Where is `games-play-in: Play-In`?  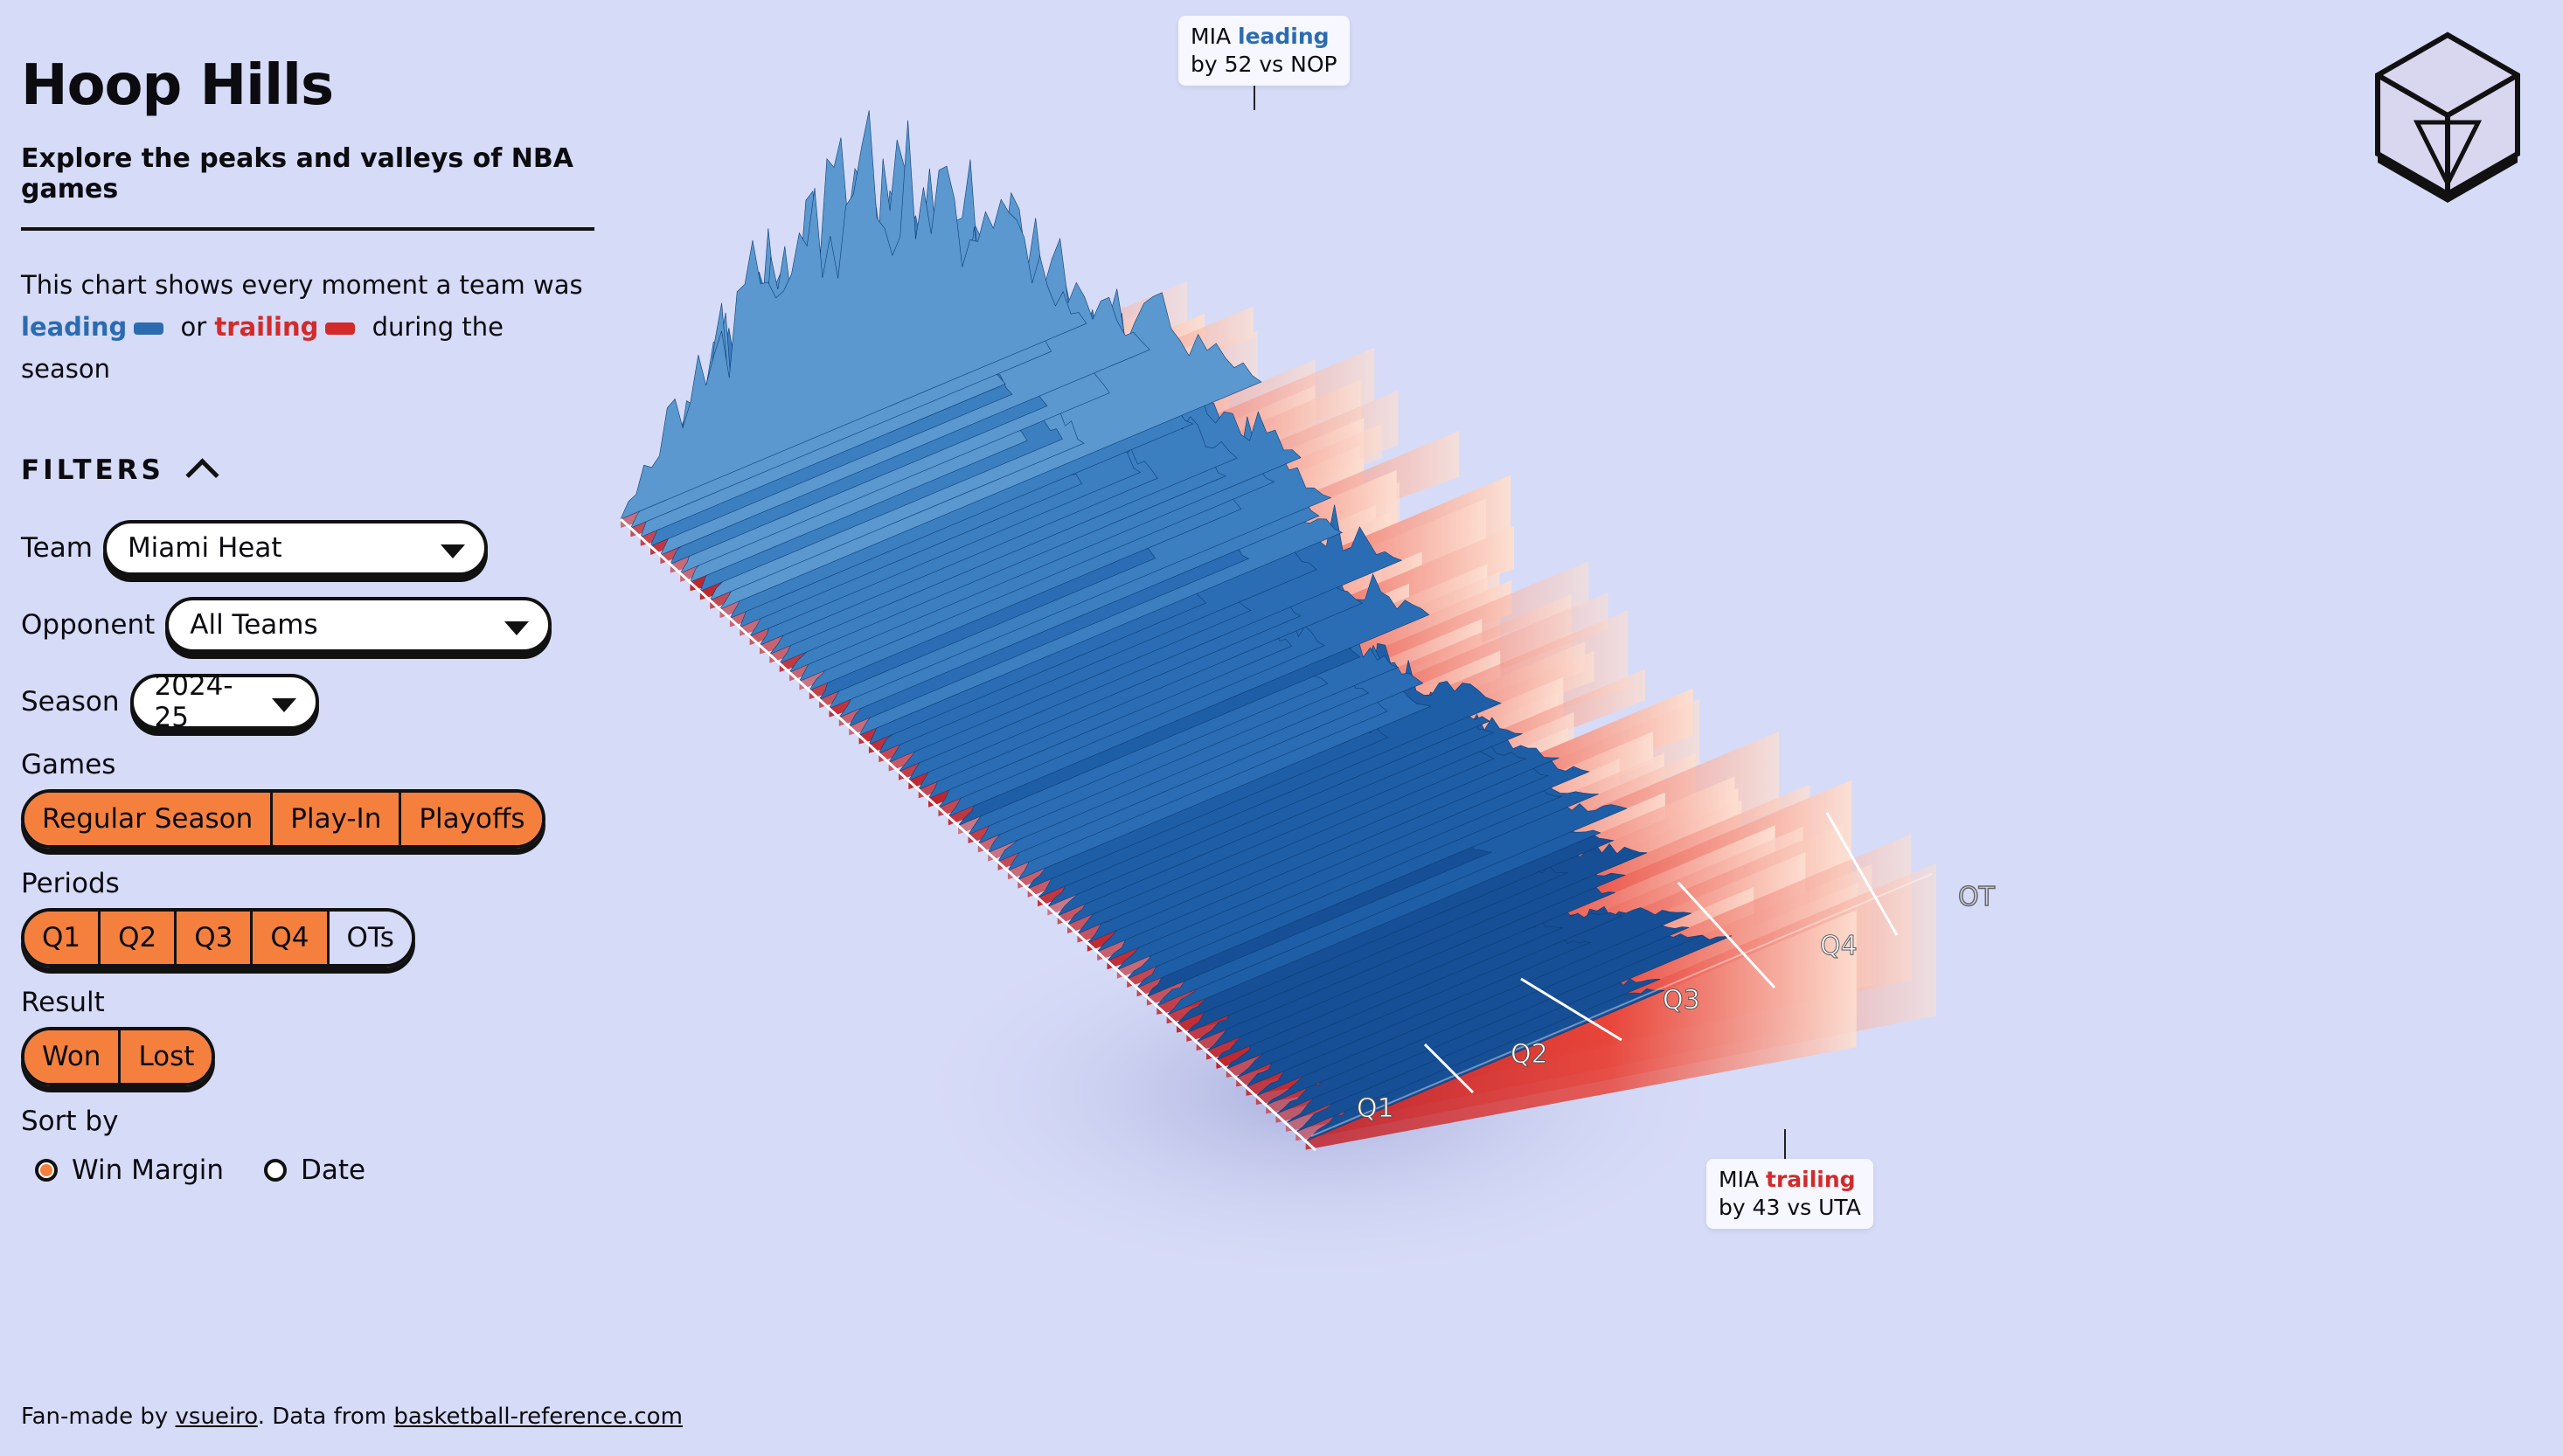
games-play-in: Play-In is located at coordinates (338, 819).